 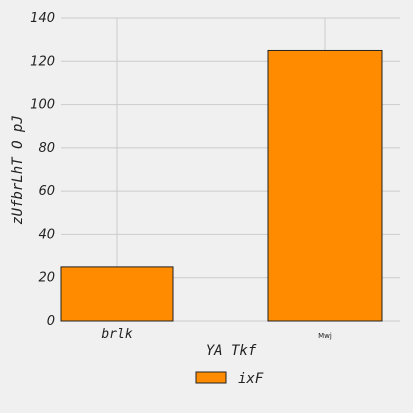 What do you see at coordinates (46, 234) in the screenshot?
I see `y-tick-label: 40` at bounding box center [46, 234].